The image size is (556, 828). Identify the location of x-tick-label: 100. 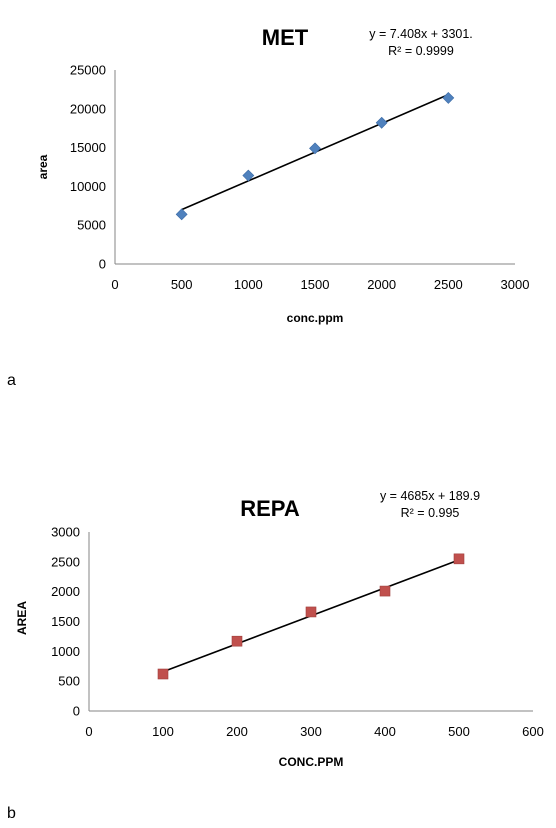
(163, 731).